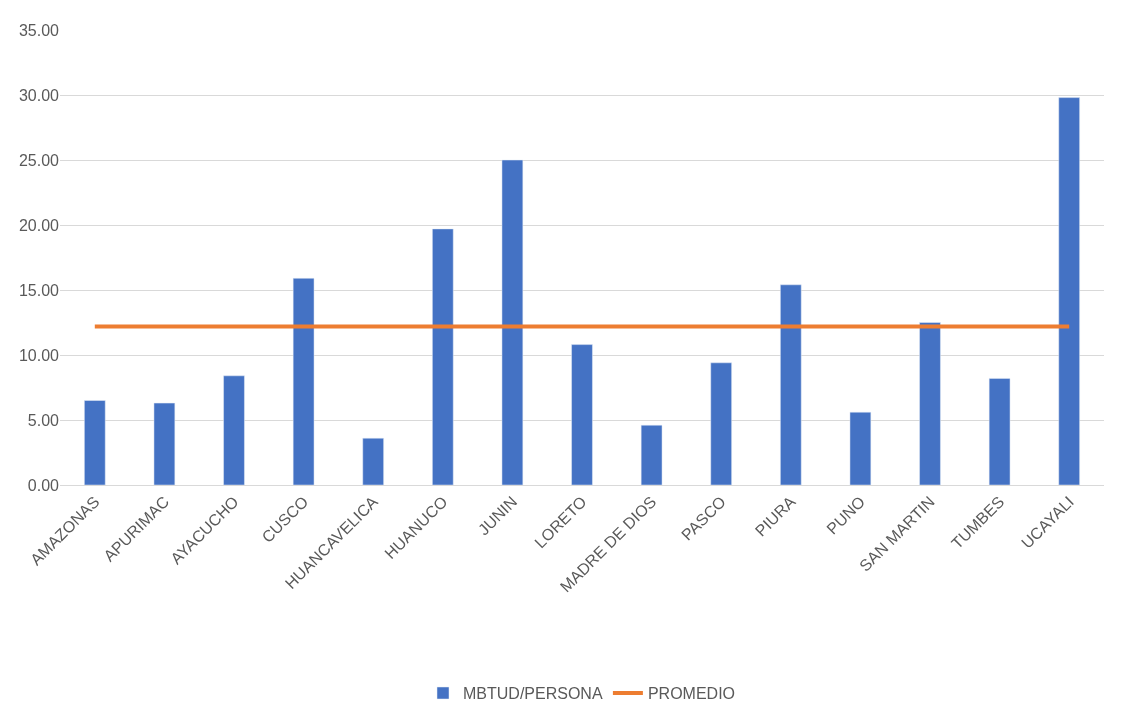 The image size is (1134, 722). Describe the element at coordinates (533, 694) in the screenshot. I see `legend-label: MBTUD/PERSONA` at that location.